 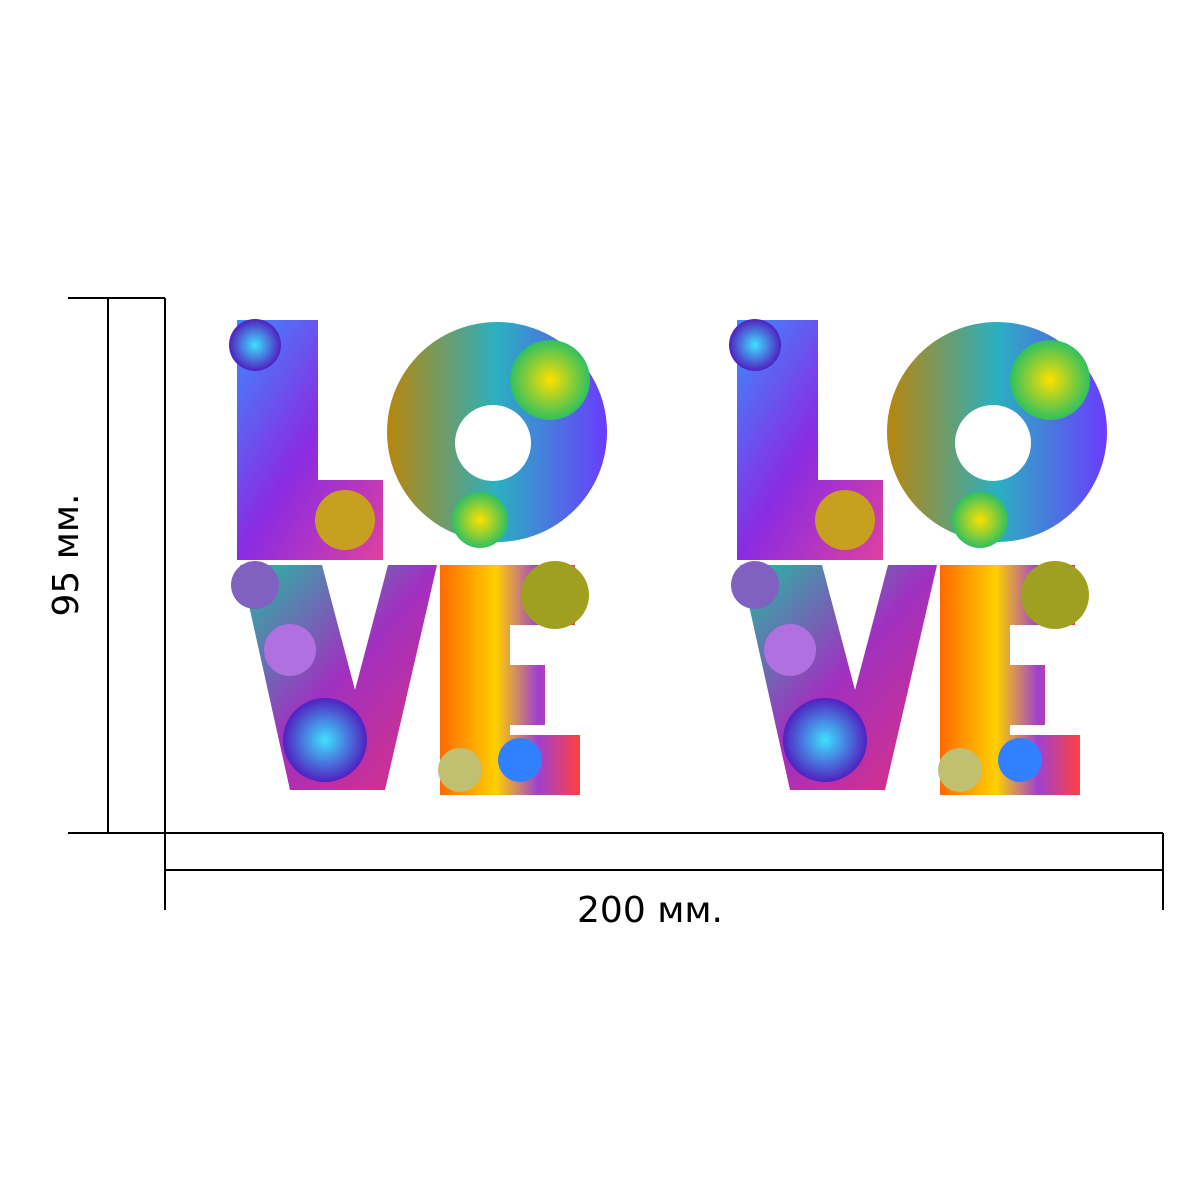 I want to click on width-label: 200 мм., so click(x=650, y=910).